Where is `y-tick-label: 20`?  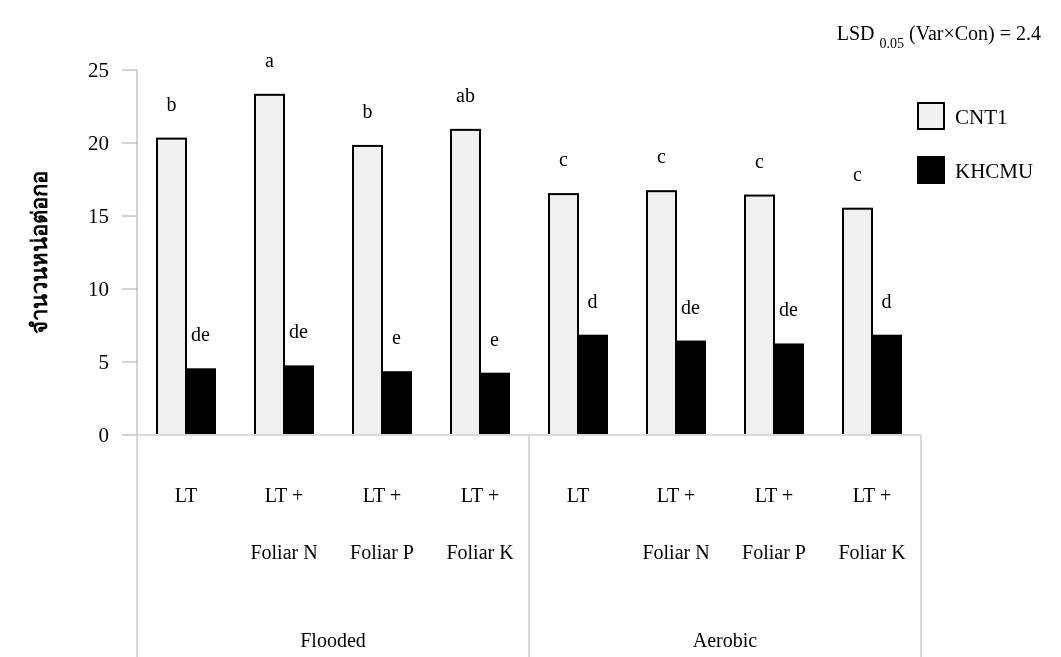 y-tick-label: 20 is located at coordinates (98, 143).